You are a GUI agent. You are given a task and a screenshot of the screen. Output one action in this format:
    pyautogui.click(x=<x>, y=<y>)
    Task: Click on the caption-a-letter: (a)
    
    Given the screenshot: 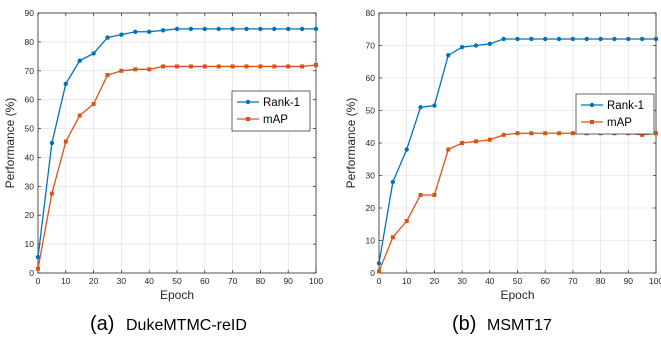 What is the action you would take?
    pyautogui.click(x=102, y=324)
    